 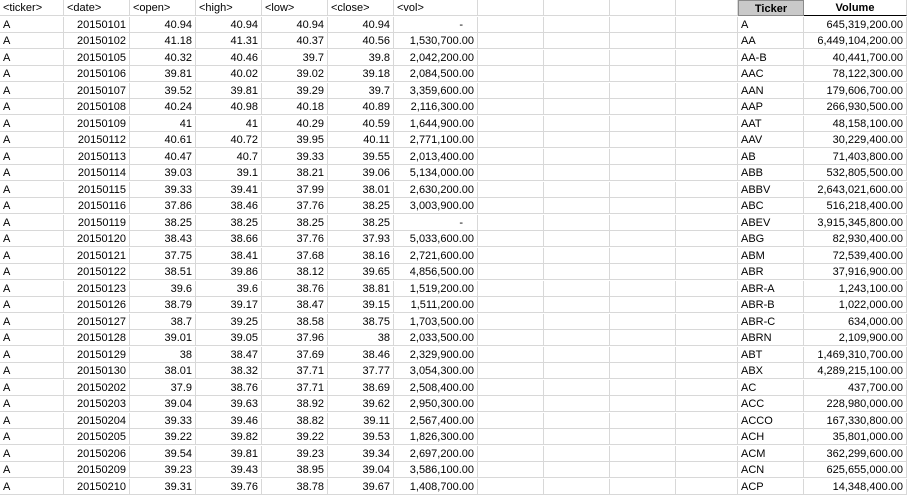 I want to click on cell-high: 39.05, so click(x=229, y=338).